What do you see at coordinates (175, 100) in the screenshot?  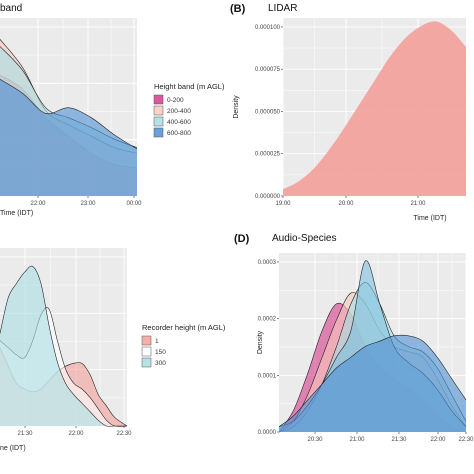 I see `legend-label: 0-200` at bounding box center [175, 100].